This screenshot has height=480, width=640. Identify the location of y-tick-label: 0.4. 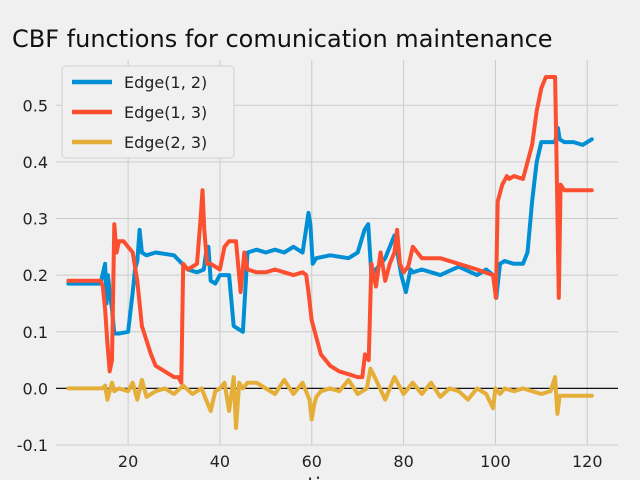
(35, 162).